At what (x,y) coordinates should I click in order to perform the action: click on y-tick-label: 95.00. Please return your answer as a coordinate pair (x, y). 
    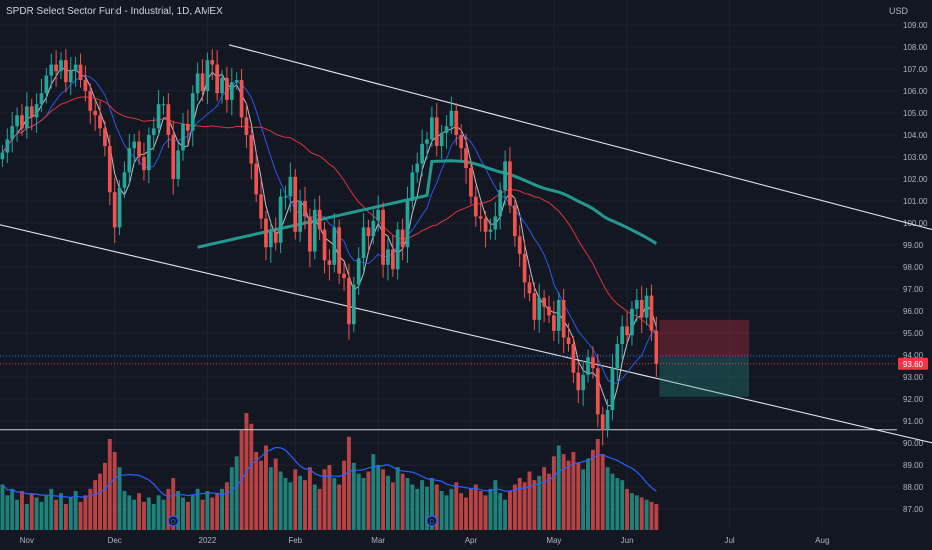
    Looking at the image, I should click on (913, 333).